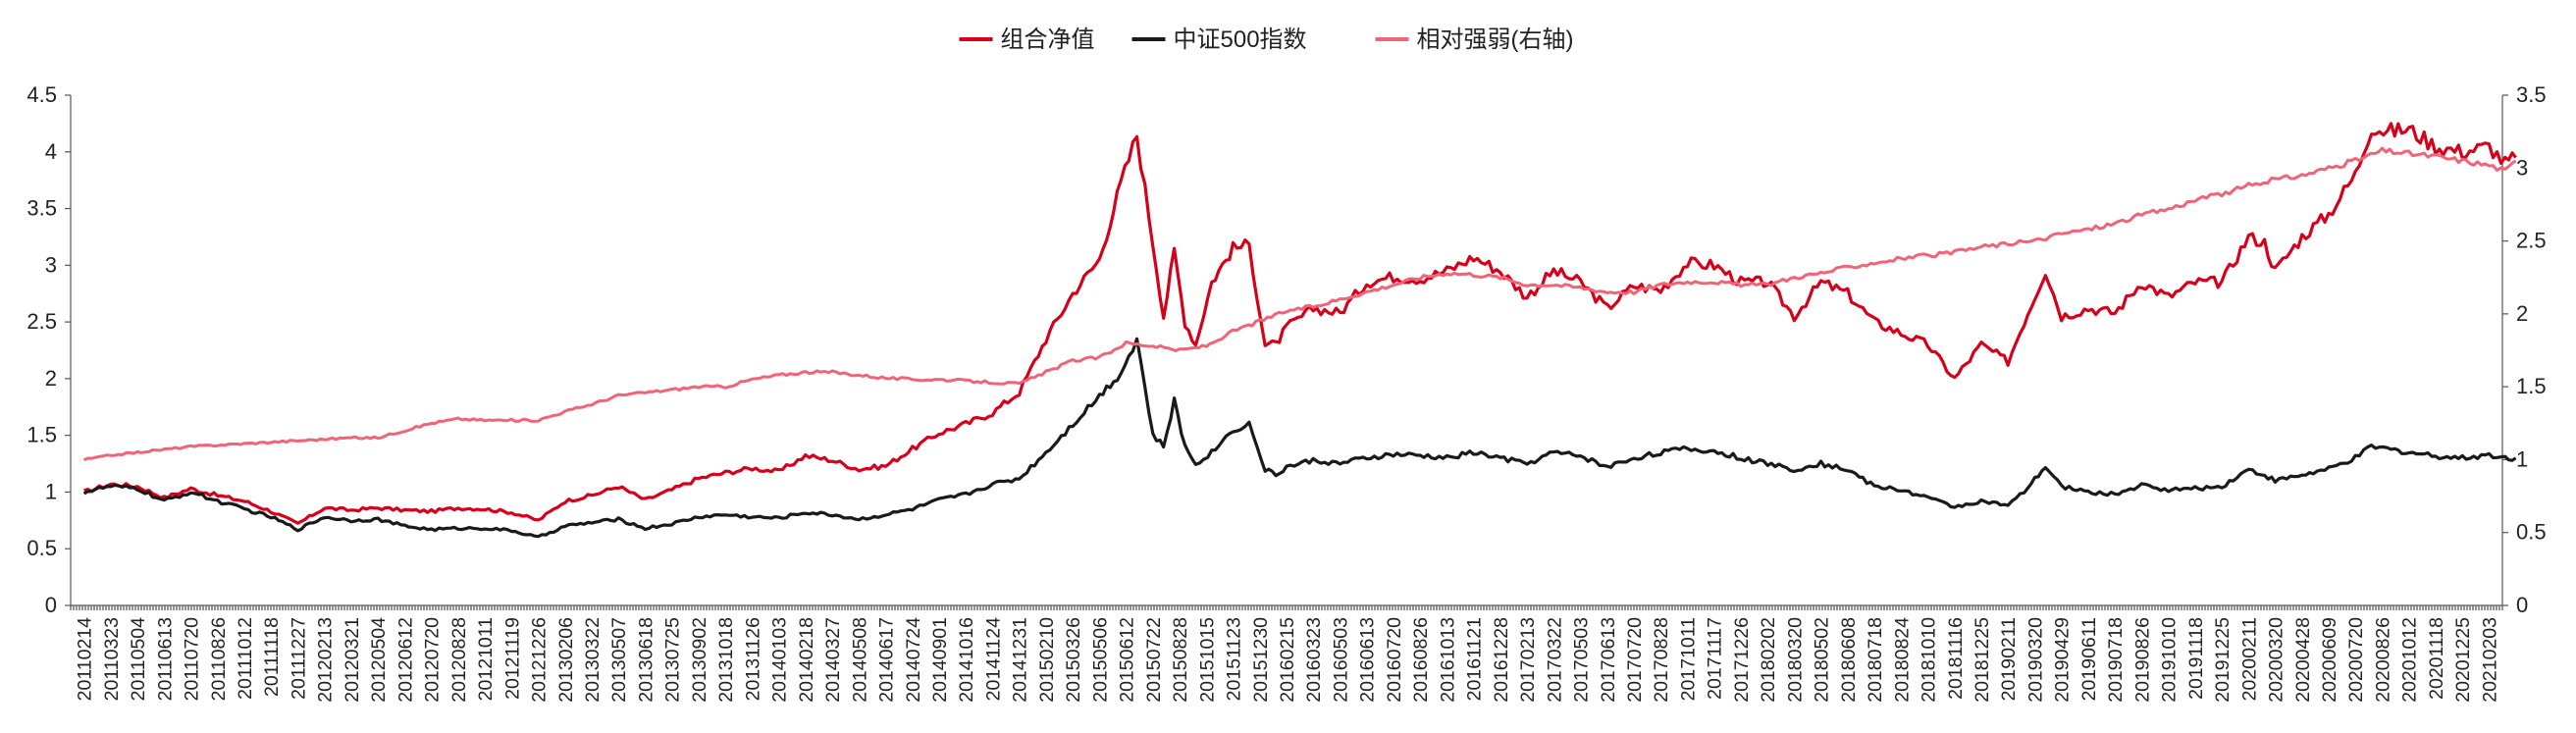 Image resolution: width=2576 pixels, height=733 pixels. I want to click on x-tick-label: 20190826, so click(2142, 660).